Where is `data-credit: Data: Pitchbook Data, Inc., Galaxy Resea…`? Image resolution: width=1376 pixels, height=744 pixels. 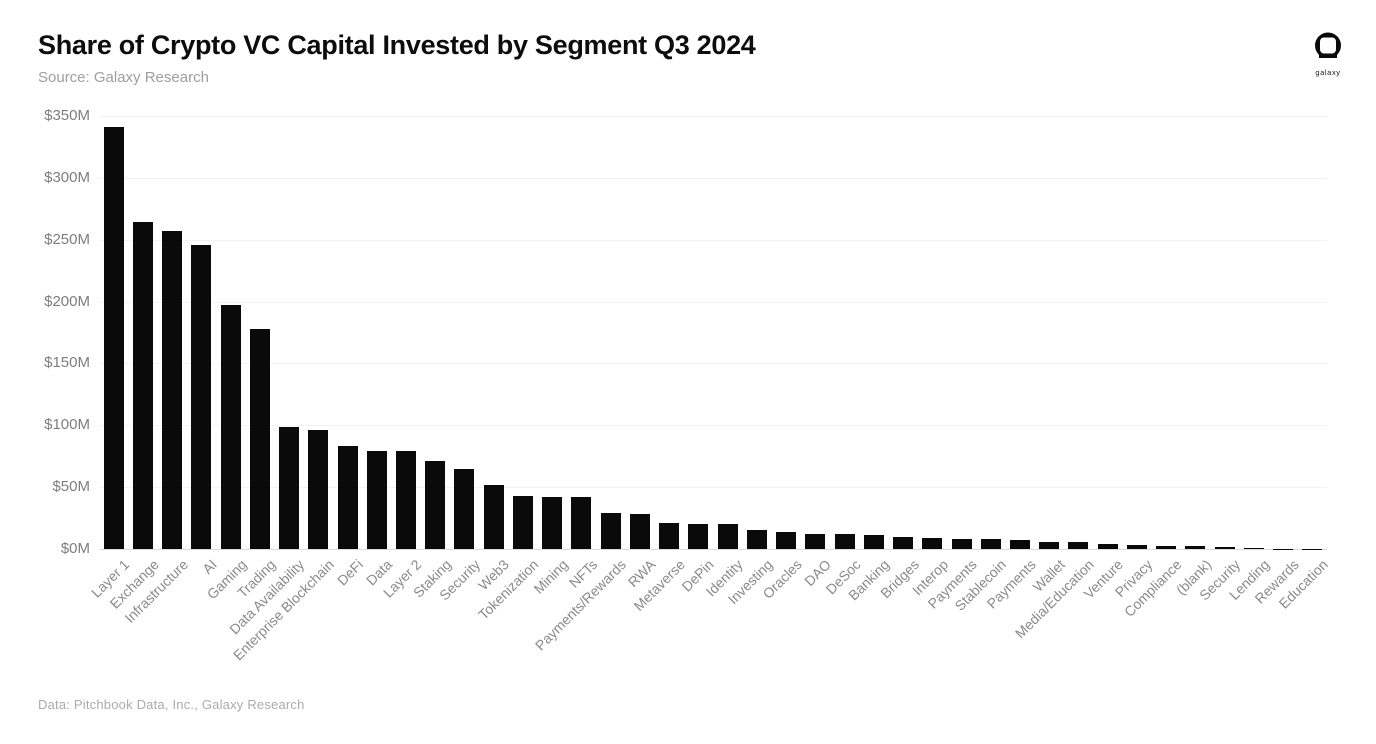 data-credit: Data: Pitchbook Data, Inc., Galaxy Resea… is located at coordinates (171, 704).